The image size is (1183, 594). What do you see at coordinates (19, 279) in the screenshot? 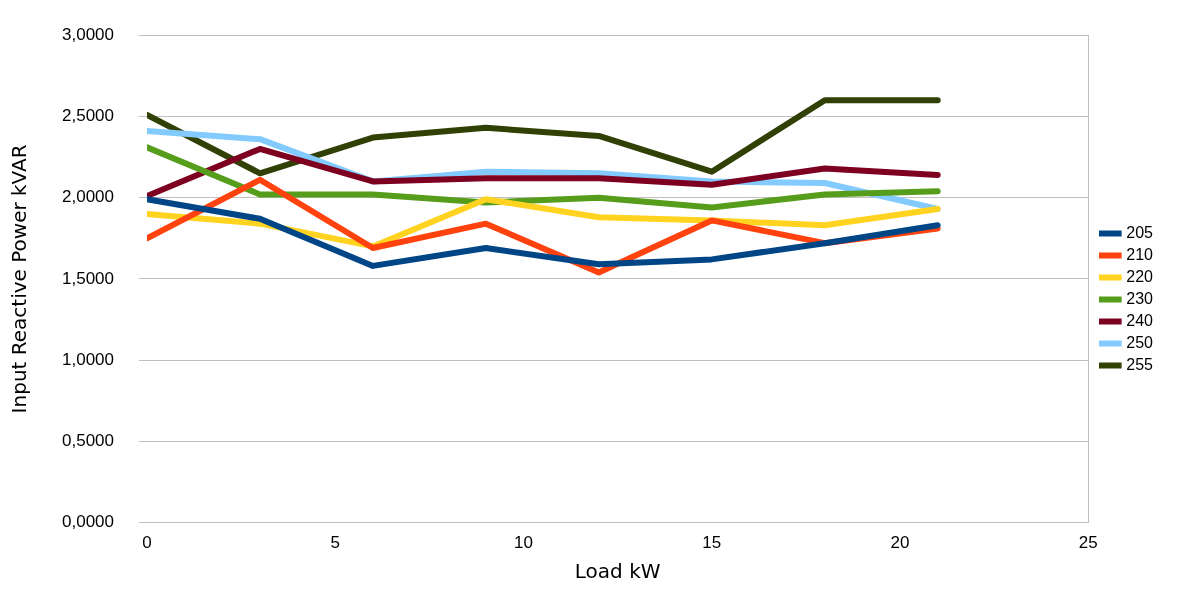
I see `y-axis-title: Input Reactive Power kVAR` at bounding box center [19, 279].